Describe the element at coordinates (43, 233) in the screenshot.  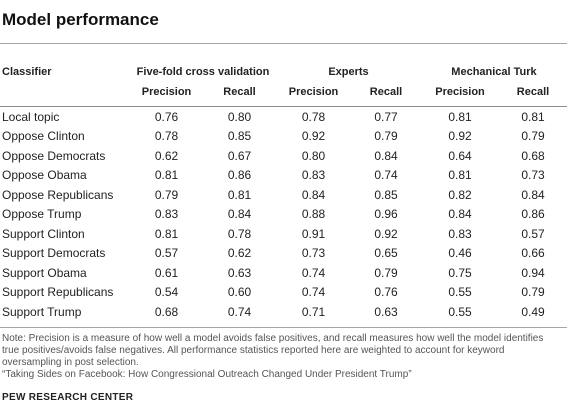
I see `row-label: Support Clinton` at that location.